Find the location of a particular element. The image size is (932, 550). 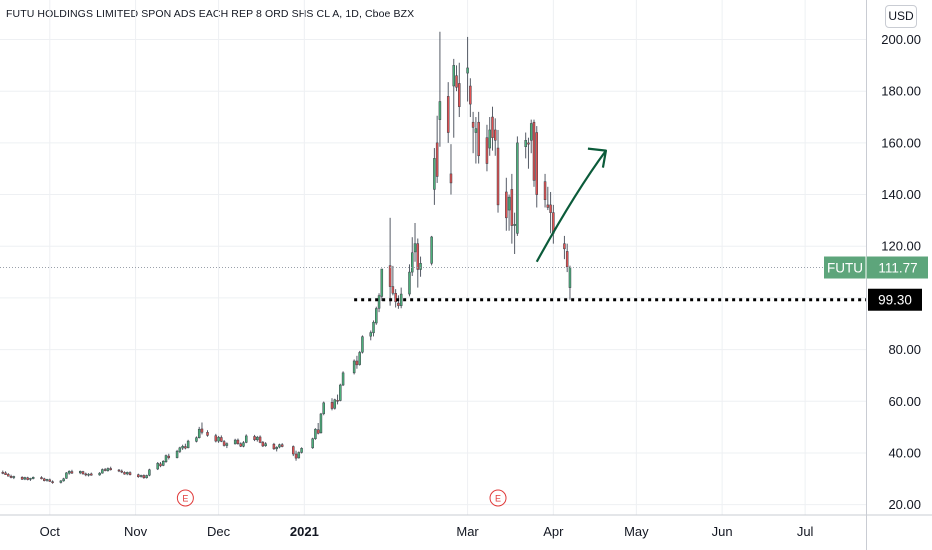

y-tick-label: 120.00 is located at coordinates (901, 246).